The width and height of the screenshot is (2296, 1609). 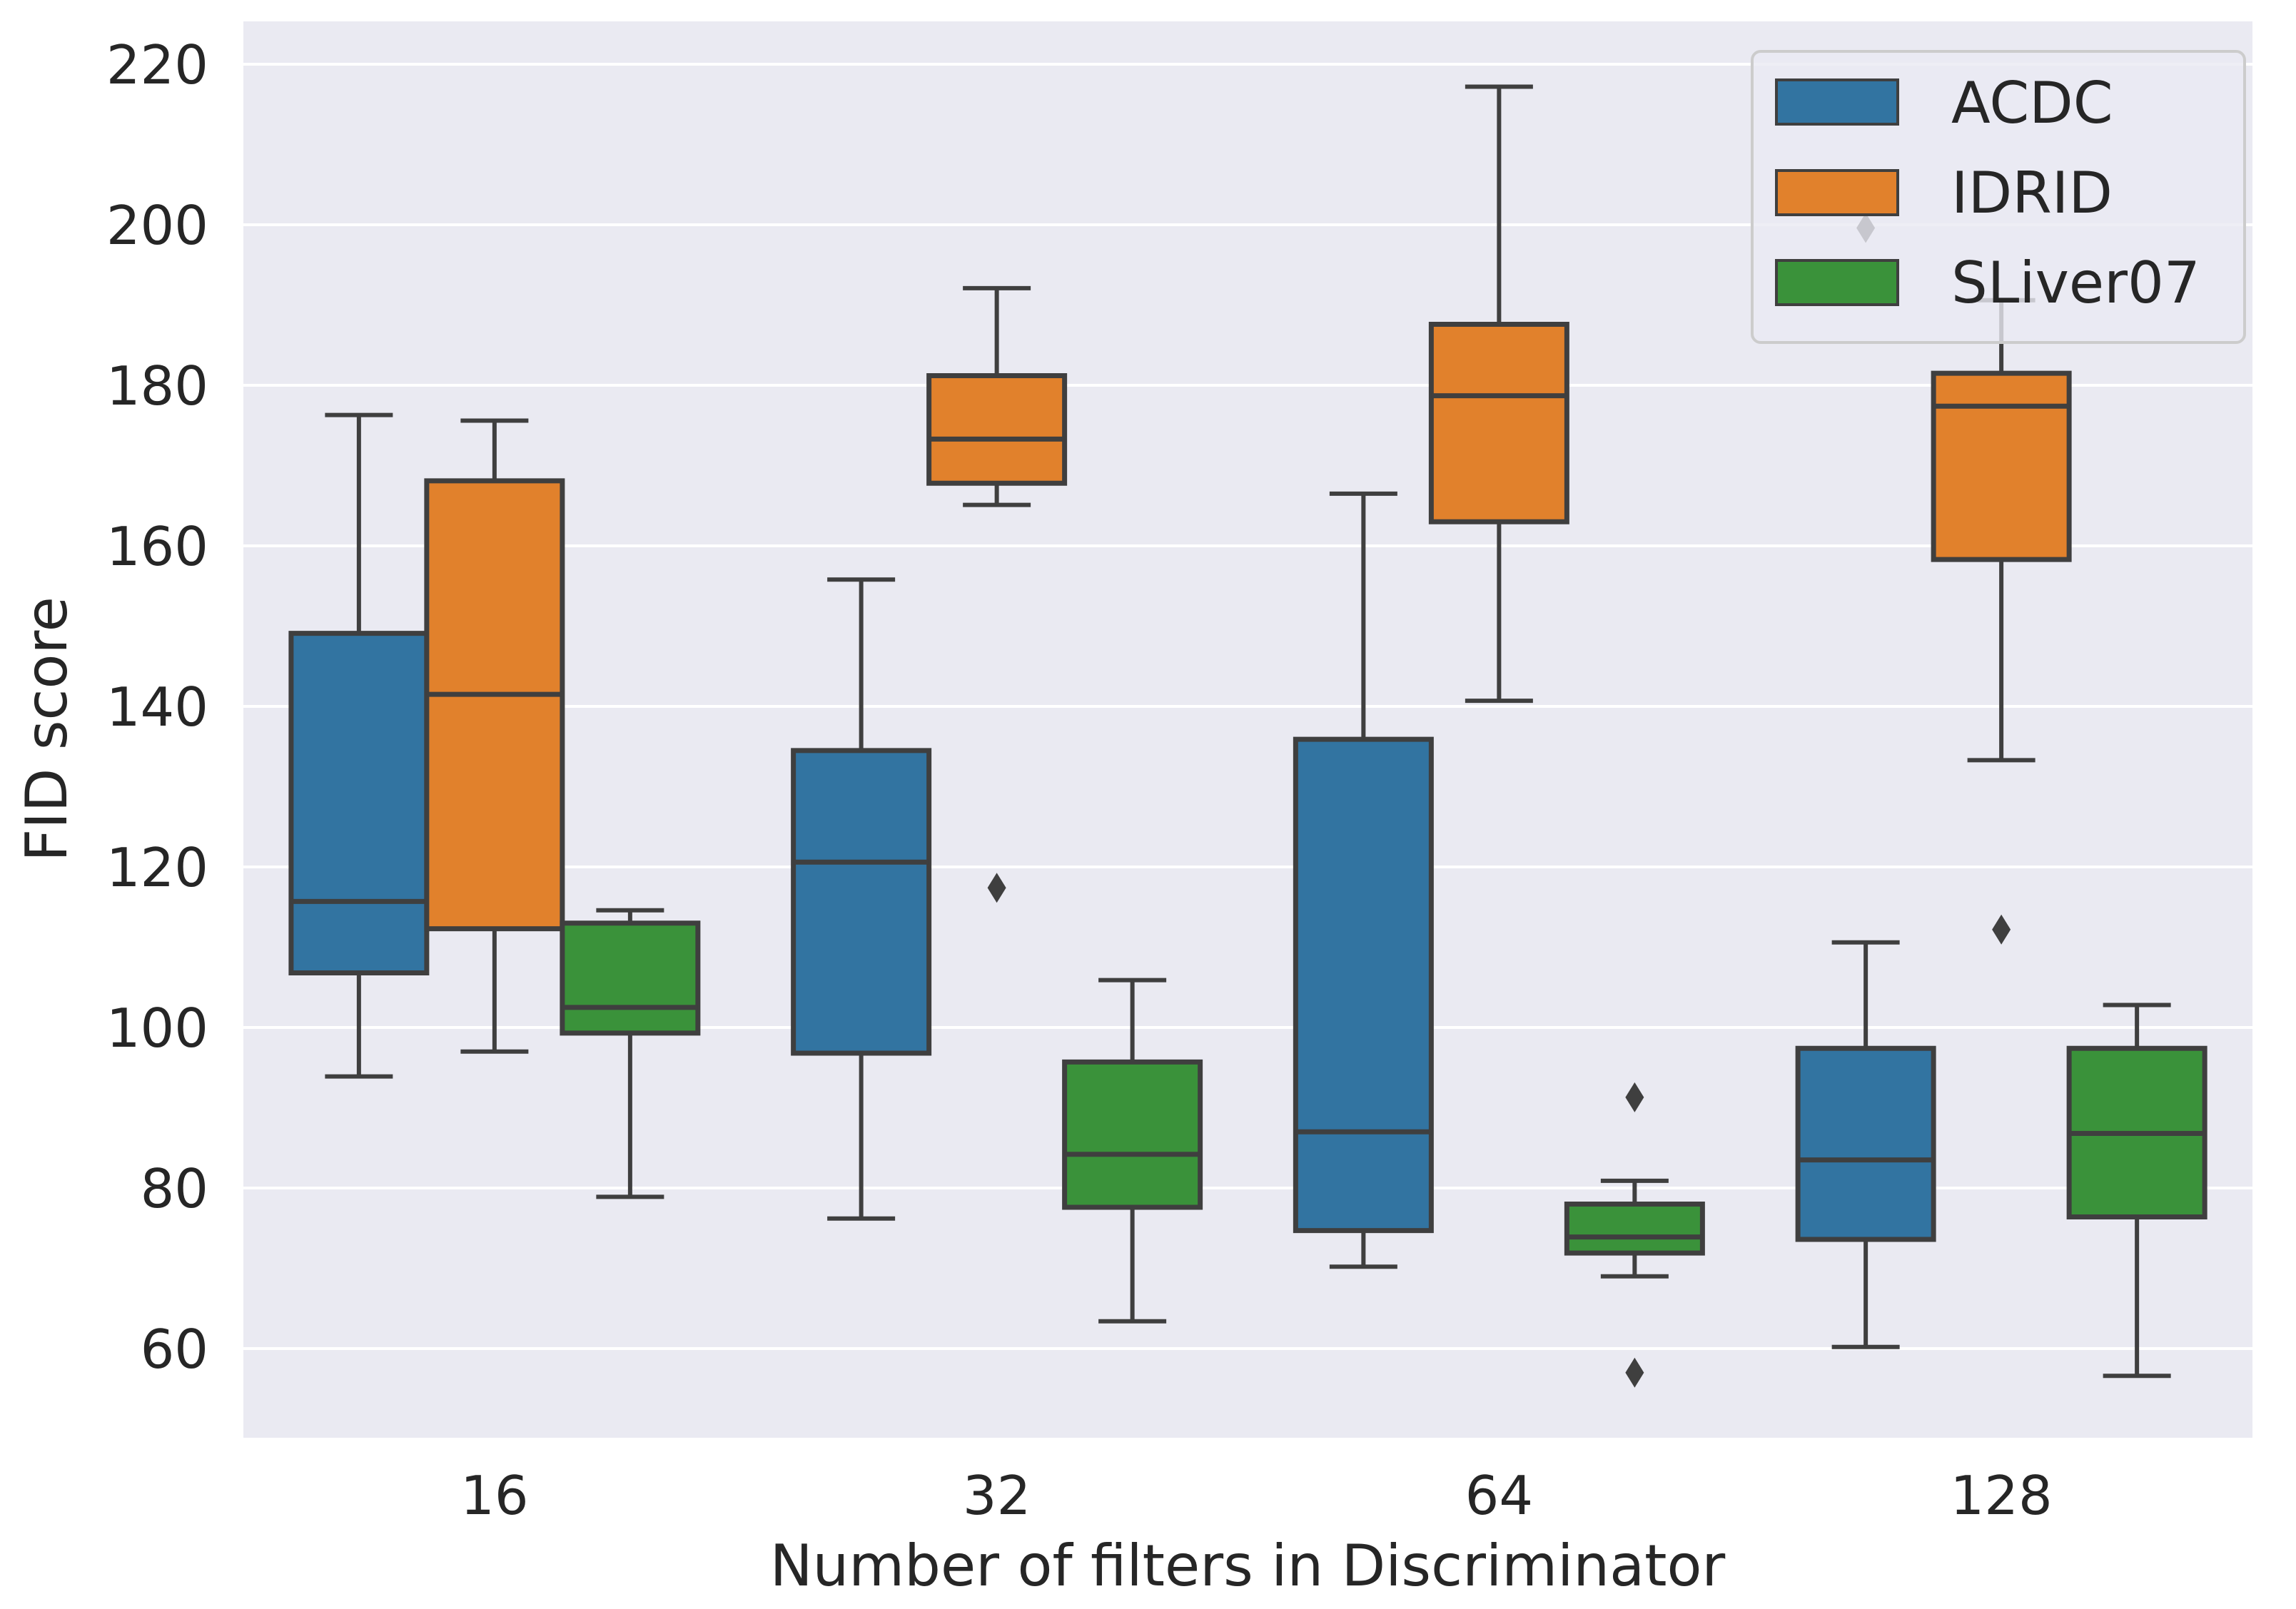 What do you see at coordinates (174, 1188) in the screenshot?
I see `y-tick-label: 80` at bounding box center [174, 1188].